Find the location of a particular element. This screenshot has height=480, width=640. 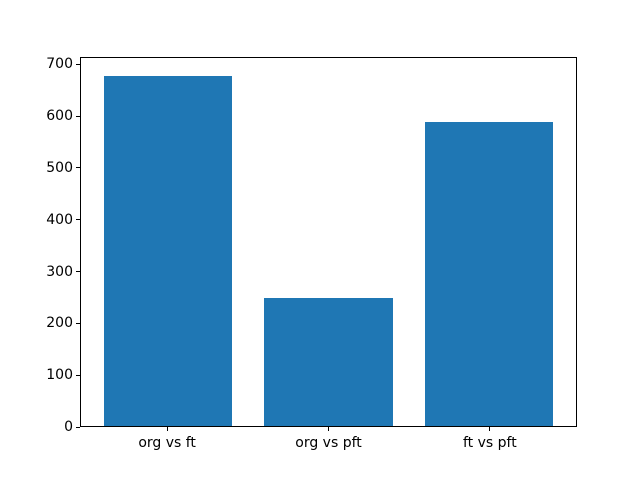

y-tick-label: 0 is located at coordinates (68, 427).